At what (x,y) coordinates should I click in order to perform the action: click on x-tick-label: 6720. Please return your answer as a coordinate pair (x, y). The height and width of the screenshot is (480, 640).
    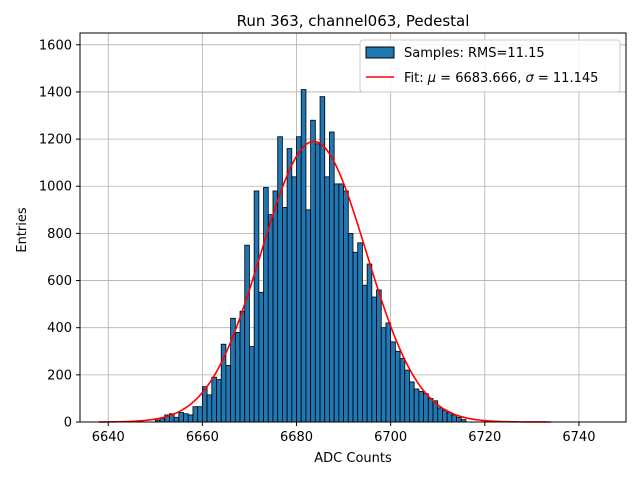
    Looking at the image, I should click on (484, 437).